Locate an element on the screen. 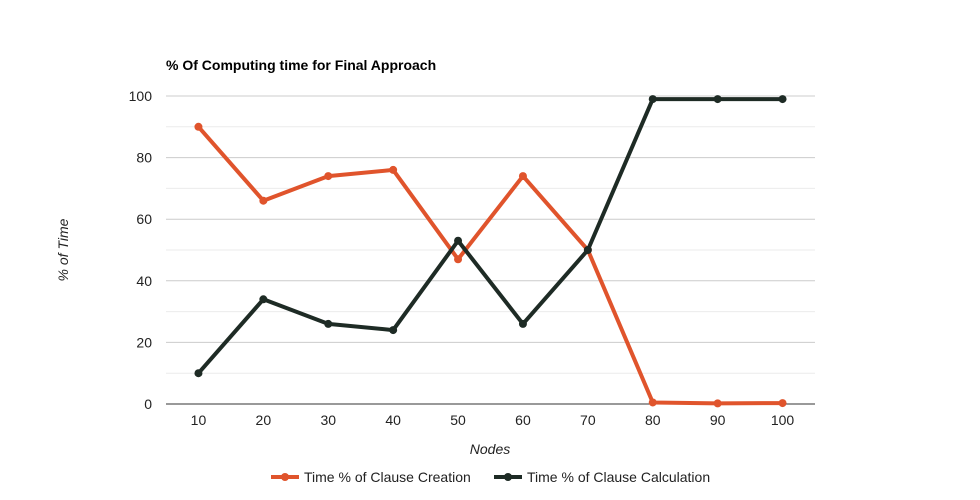 This screenshot has height=500, width=980. x-tick-label: 20 is located at coordinates (264, 420).